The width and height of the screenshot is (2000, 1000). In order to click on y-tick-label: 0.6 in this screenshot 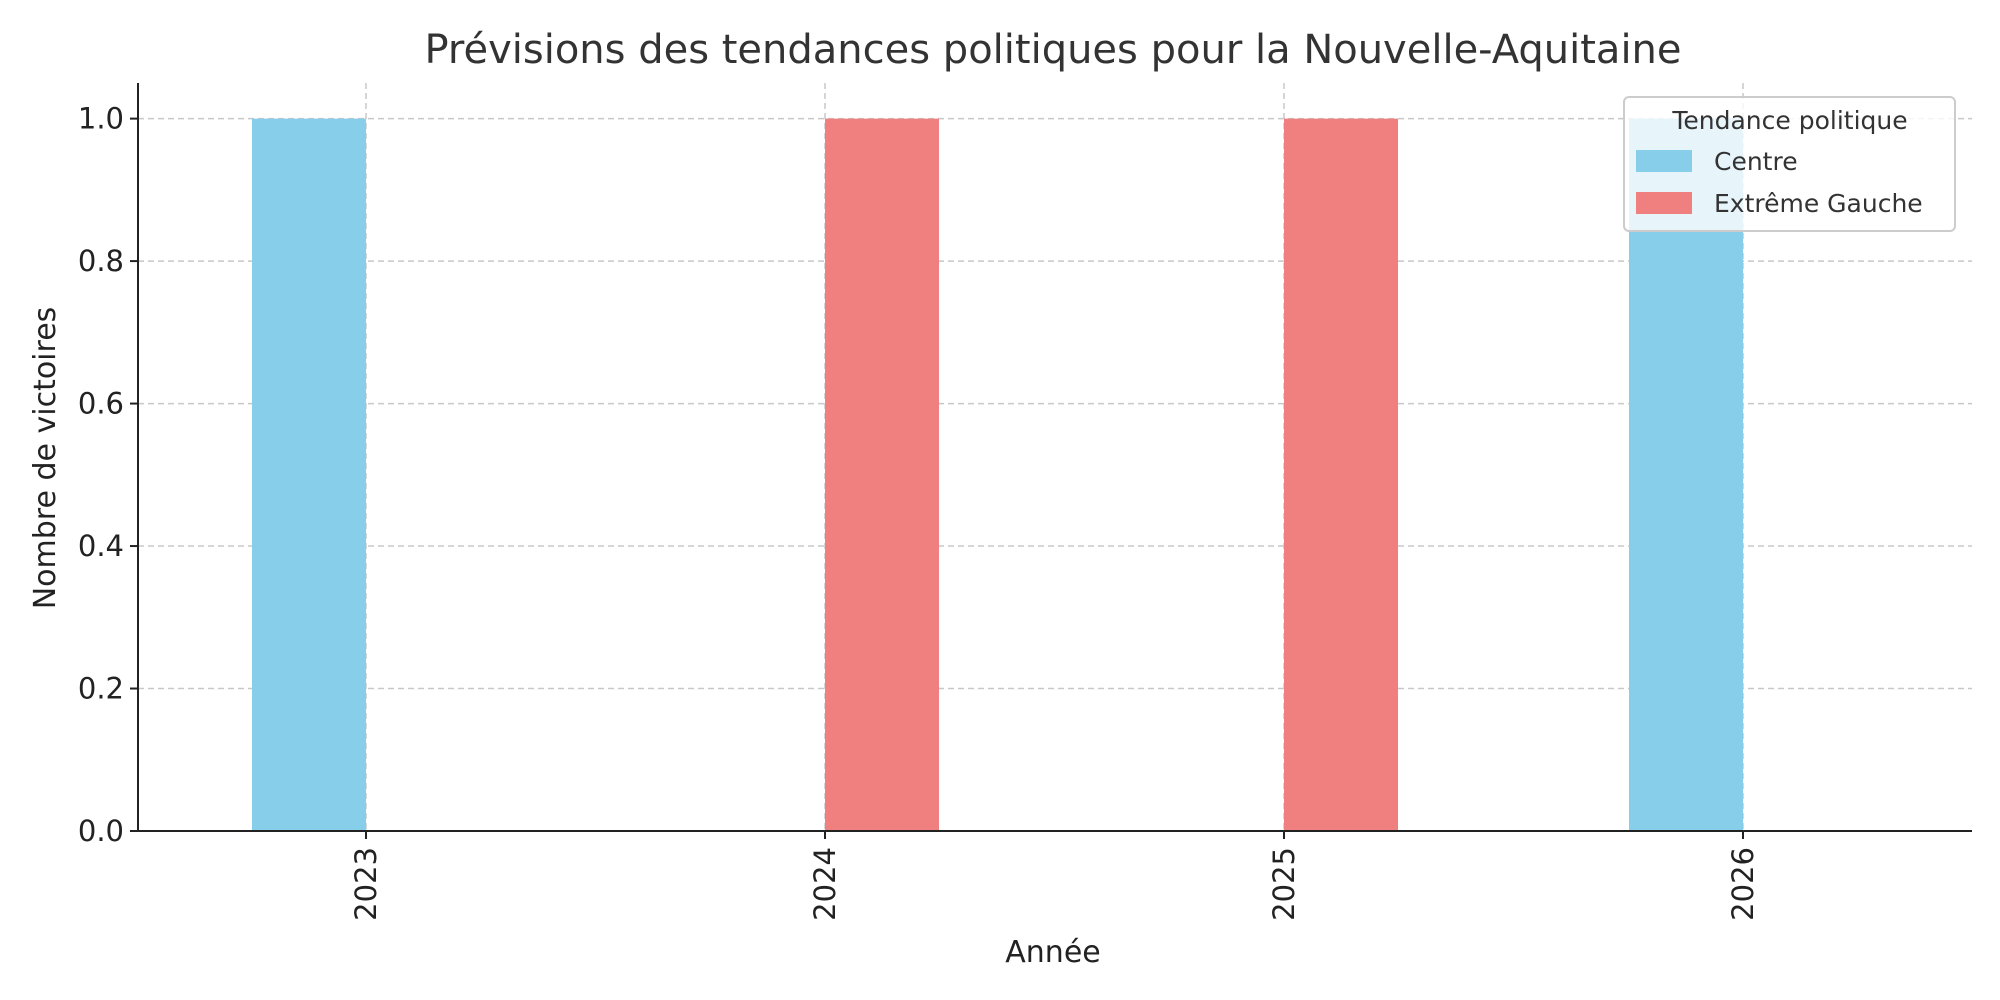, I will do `click(101, 404)`.